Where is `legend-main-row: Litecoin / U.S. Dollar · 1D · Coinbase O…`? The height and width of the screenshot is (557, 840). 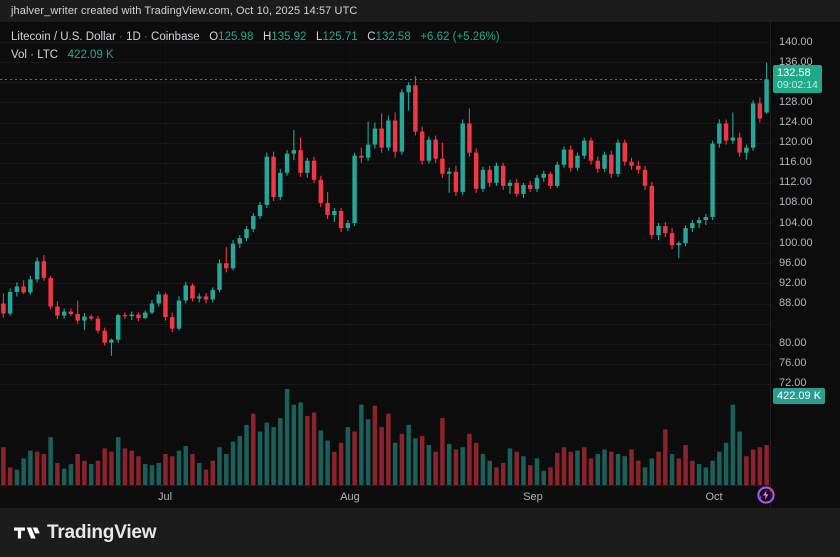 legend-main-row: Litecoin / U.S. Dollar · 1D · Coinbase O… is located at coordinates (255, 37).